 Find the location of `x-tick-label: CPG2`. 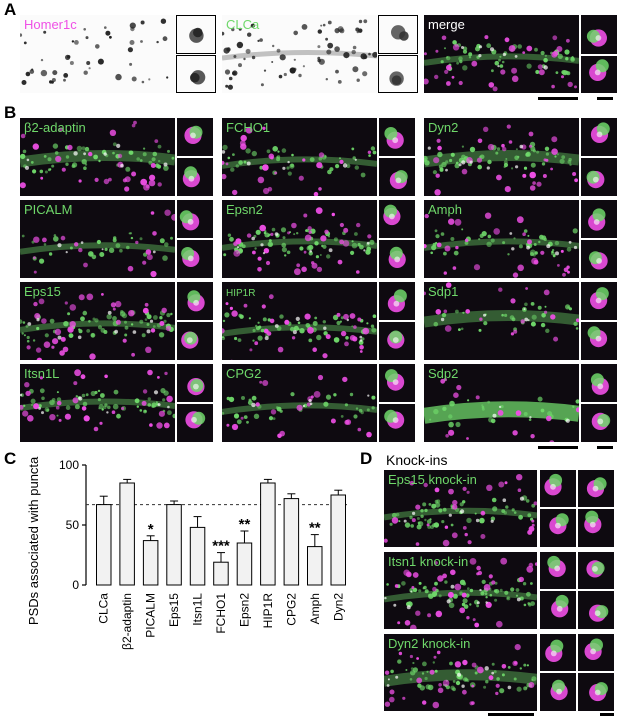

x-tick-label: CPG2 is located at coordinates (291, 609).